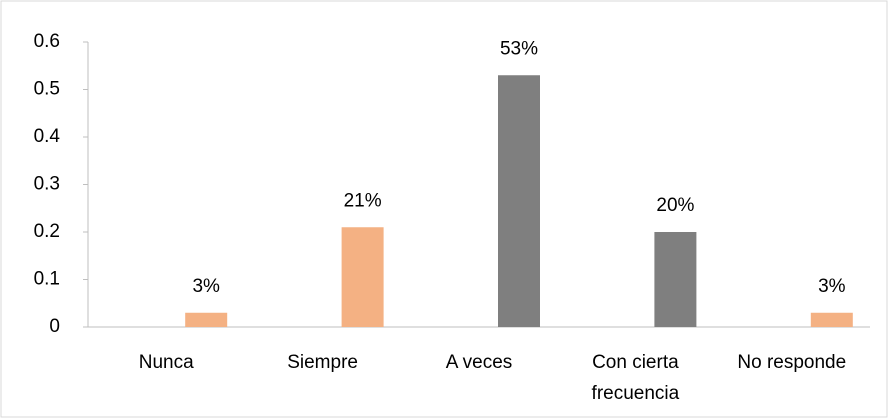 This screenshot has height=419, width=889. Describe the element at coordinates (47, 89) in the screenshot. I see `y-tick-label: 0.5` at that location.